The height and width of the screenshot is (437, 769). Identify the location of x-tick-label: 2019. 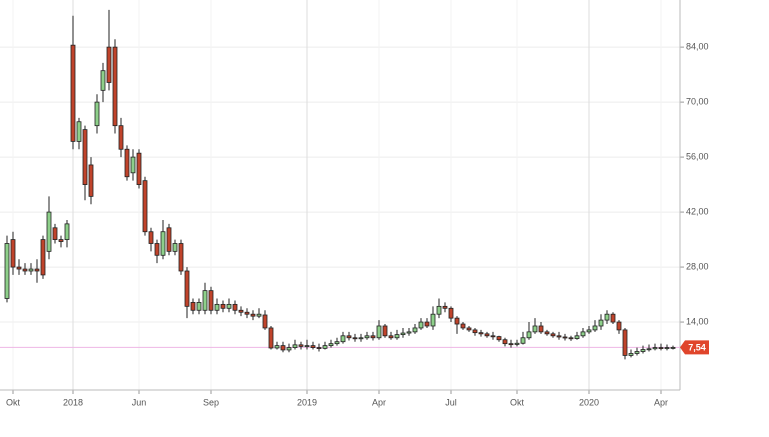
(307, 402).